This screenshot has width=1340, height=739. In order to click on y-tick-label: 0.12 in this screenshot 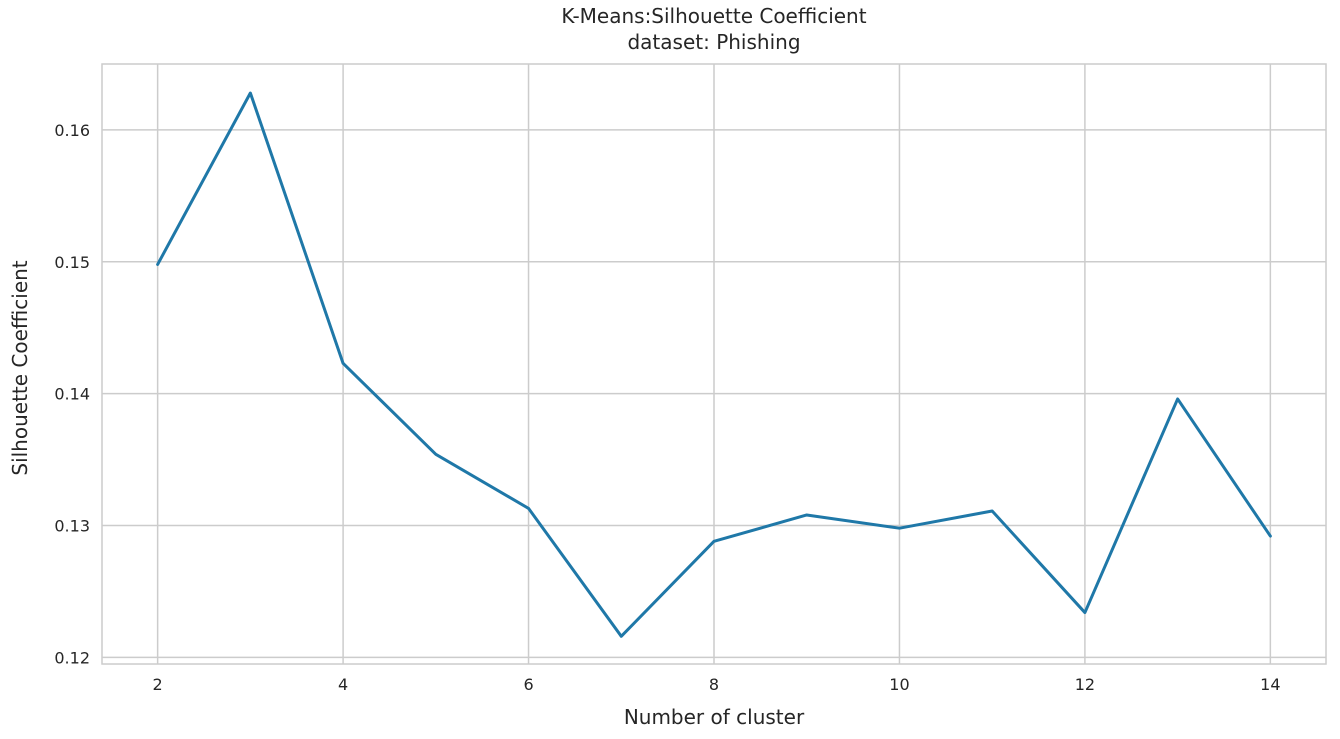, I will do `click(72, 657)`.